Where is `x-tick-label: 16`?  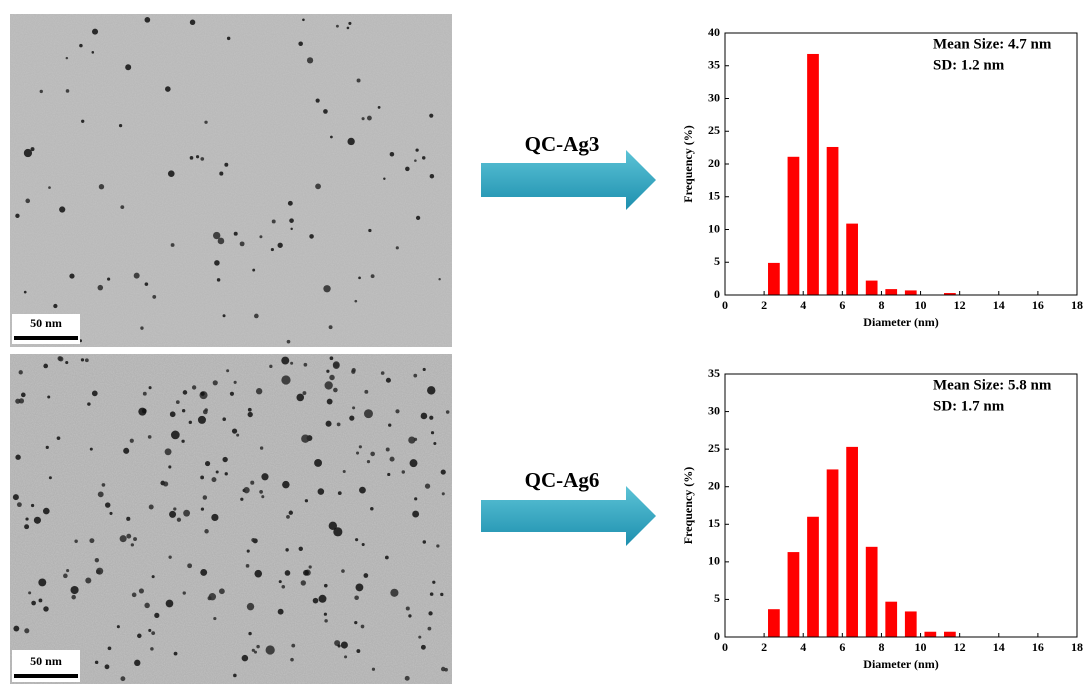
x-tick-label: 16 is located at coordinates (1038, 305).